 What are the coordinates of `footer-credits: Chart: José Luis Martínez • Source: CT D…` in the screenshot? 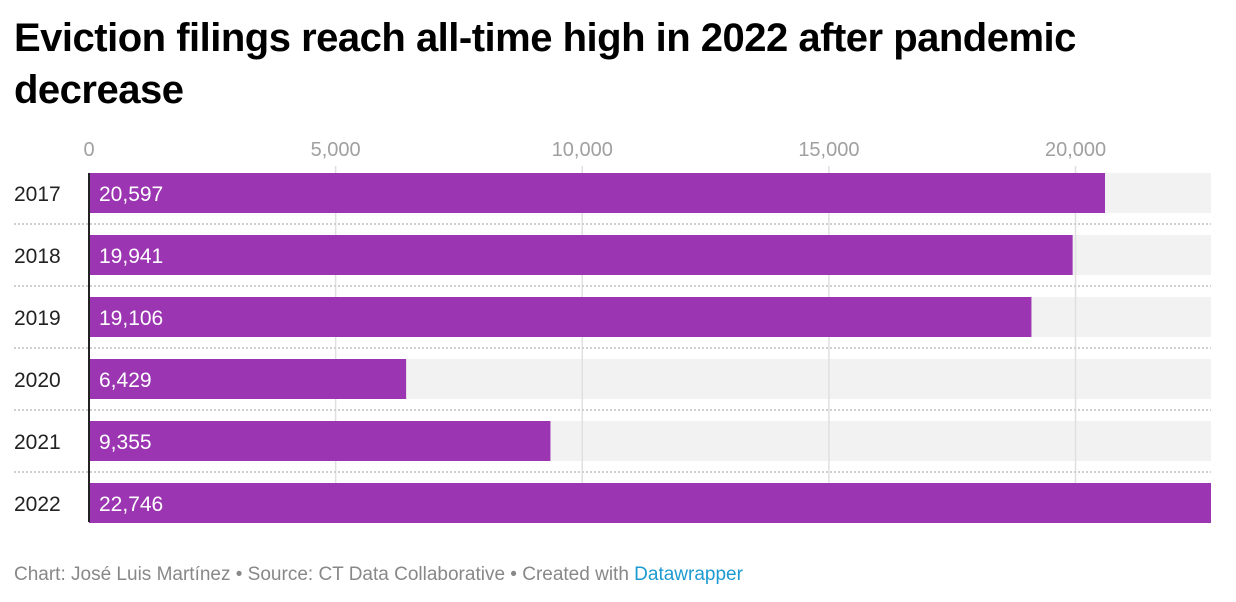 It's located at (324, 574).